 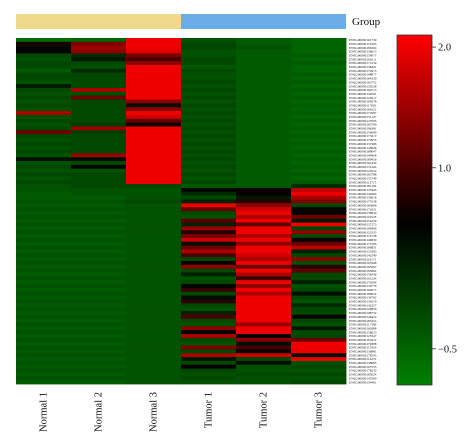 I want to click on gene-row-label: ENSG00000137486, so click(x=363, y=144).